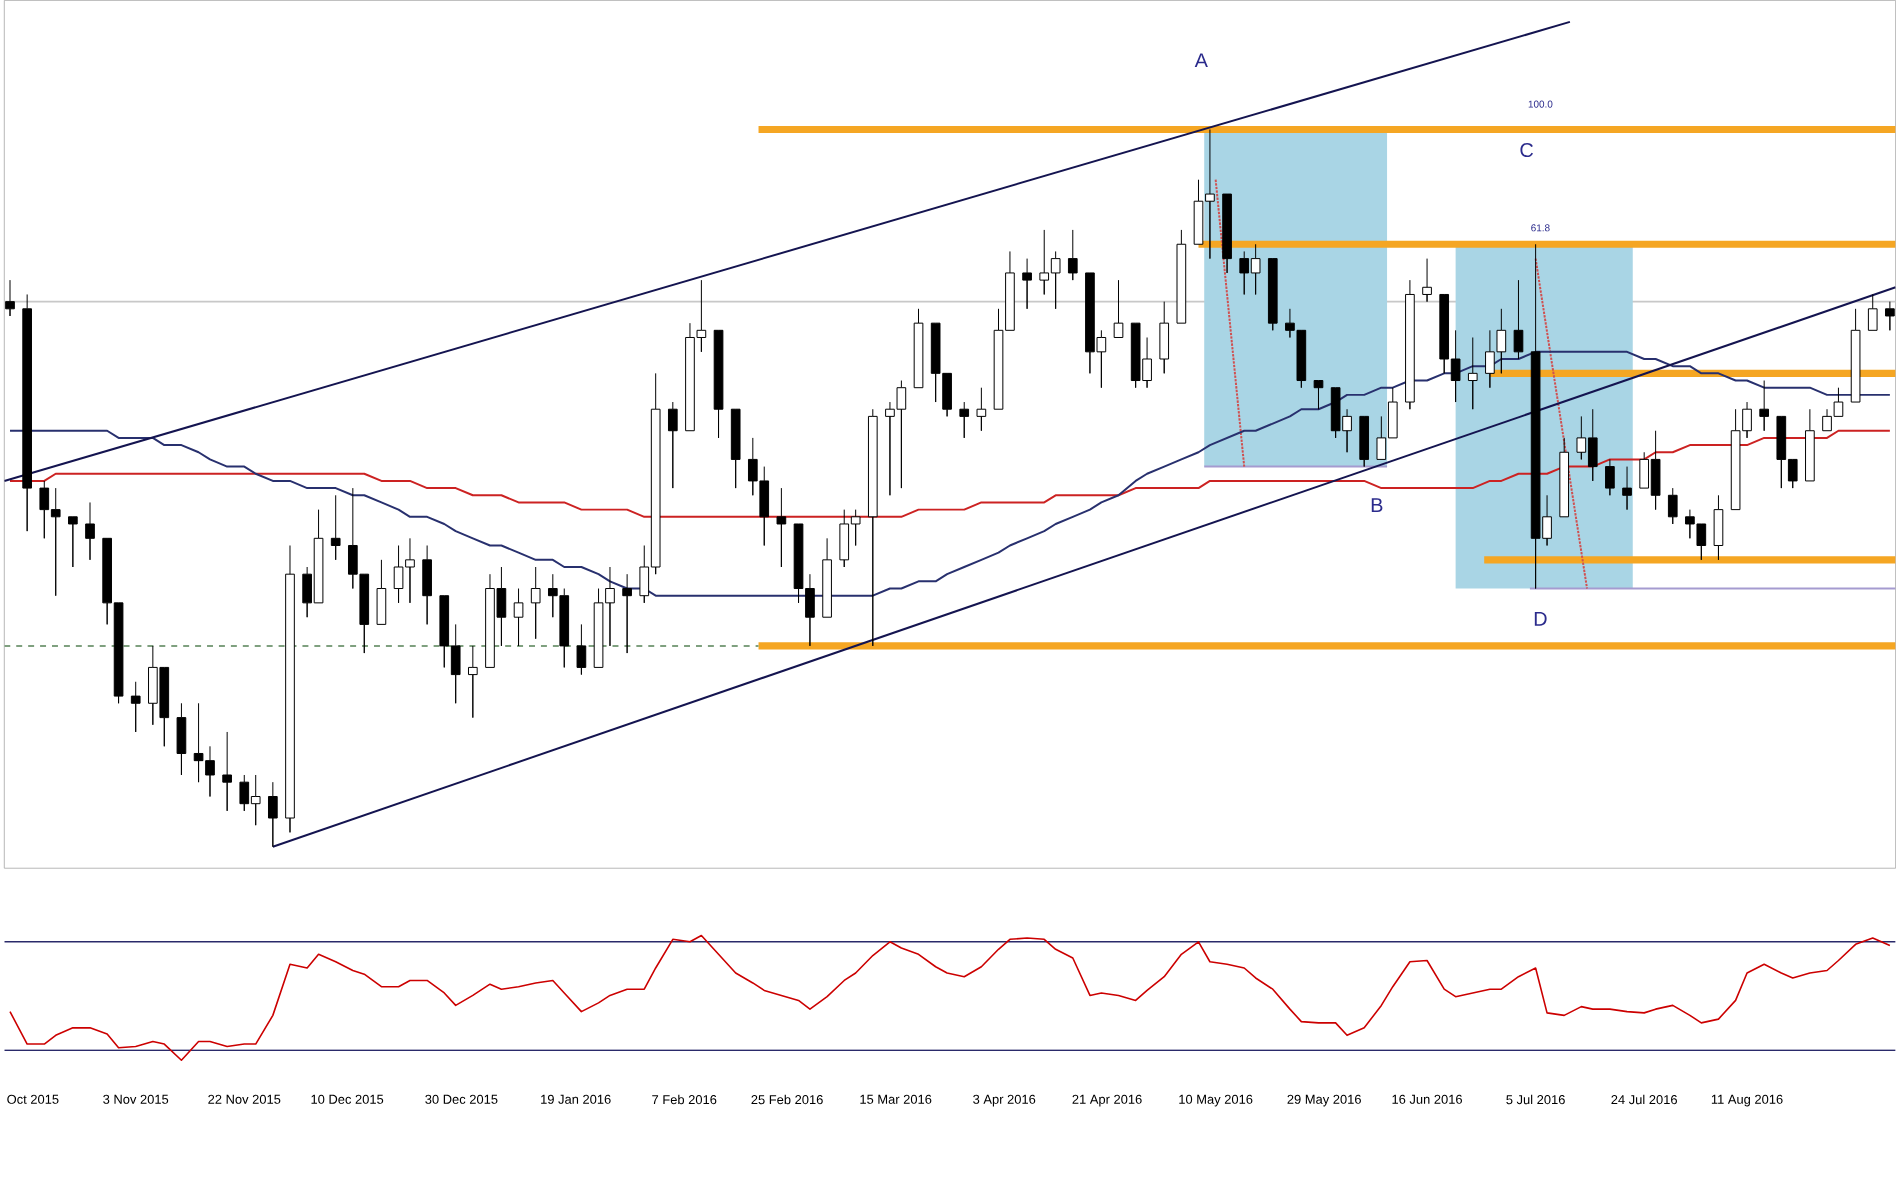  Describe the element at coordinates (1527, 150) in the screenshot. I see `annotation: C` at that location.